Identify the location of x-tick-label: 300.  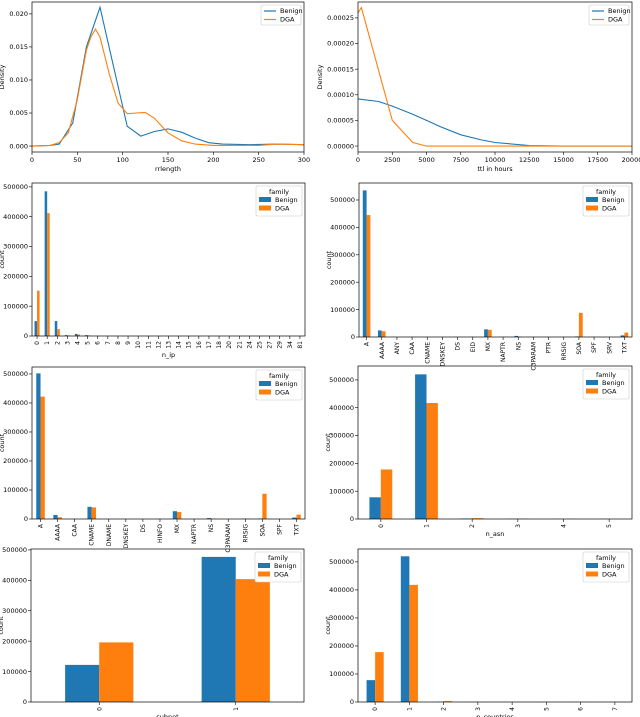
(304, 160).